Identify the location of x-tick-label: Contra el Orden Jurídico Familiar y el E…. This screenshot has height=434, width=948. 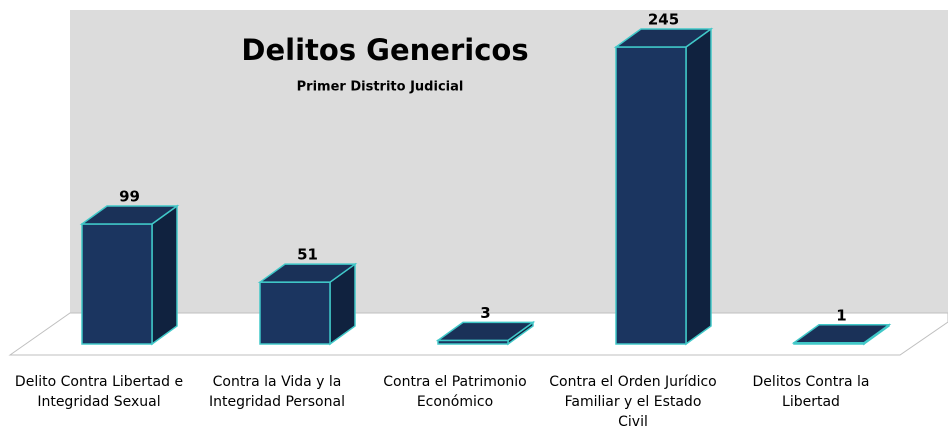
(633, 402).